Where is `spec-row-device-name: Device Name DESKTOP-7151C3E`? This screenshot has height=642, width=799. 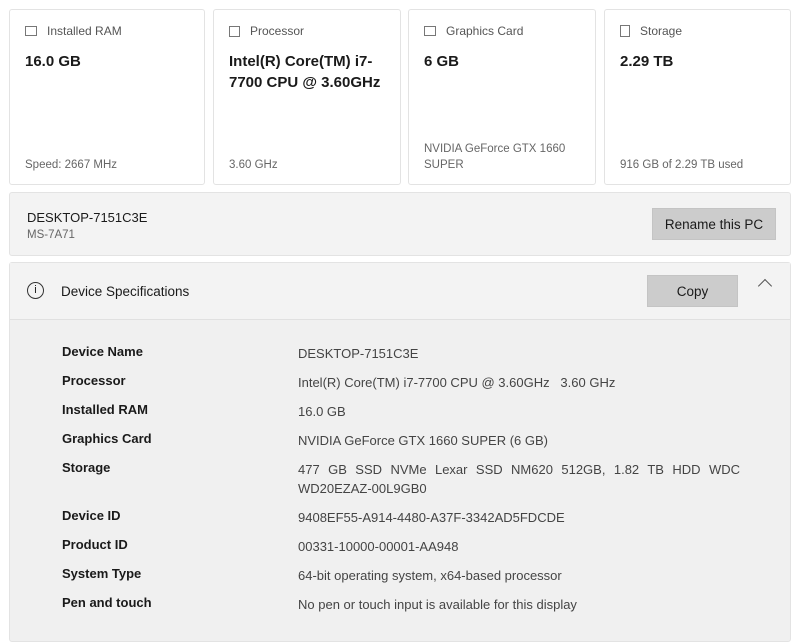
spec-row-device-name: Device Name DESKTOP-7151C3E is located at coordinates (401, 353).